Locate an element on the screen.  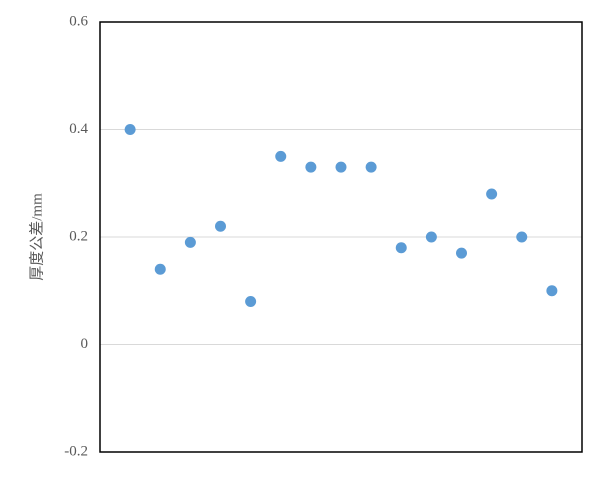
y-tick-label: -0.2 is located at coordinates (76, 451).